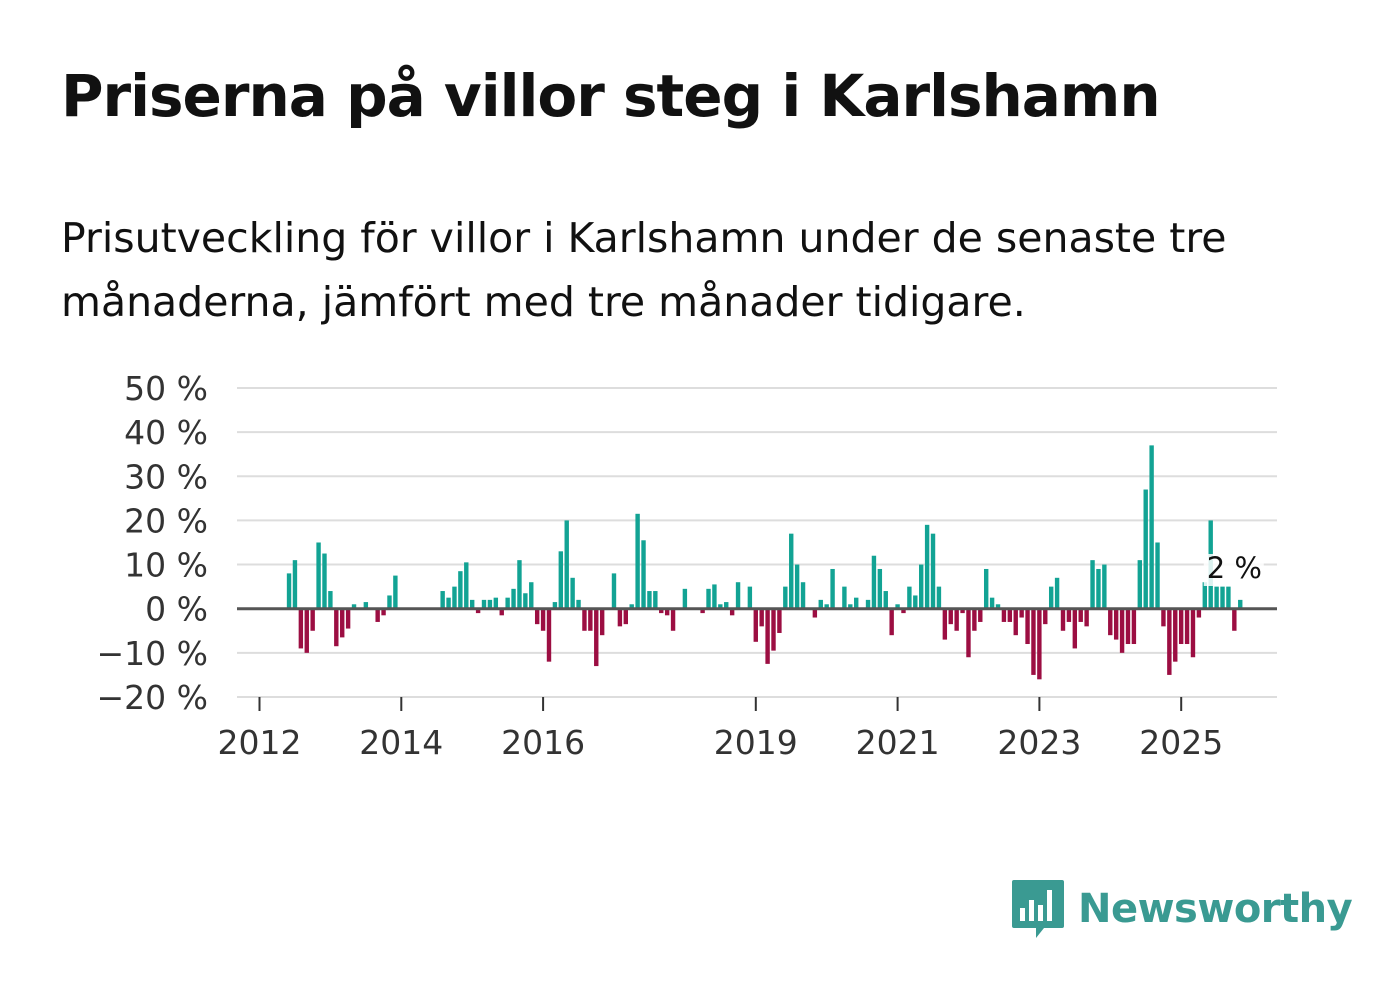 The height and width of the screenshot is (999, 1382). What do you see at coordinates (543, 742) in the screenshot?
I see `x-tick-label: 2016` at bounding box center [543, 742].